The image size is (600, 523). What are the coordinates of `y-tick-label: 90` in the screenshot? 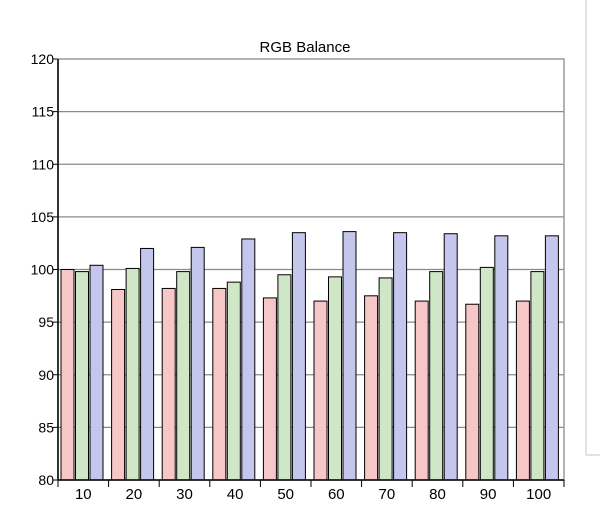 It's located at (46, 375).